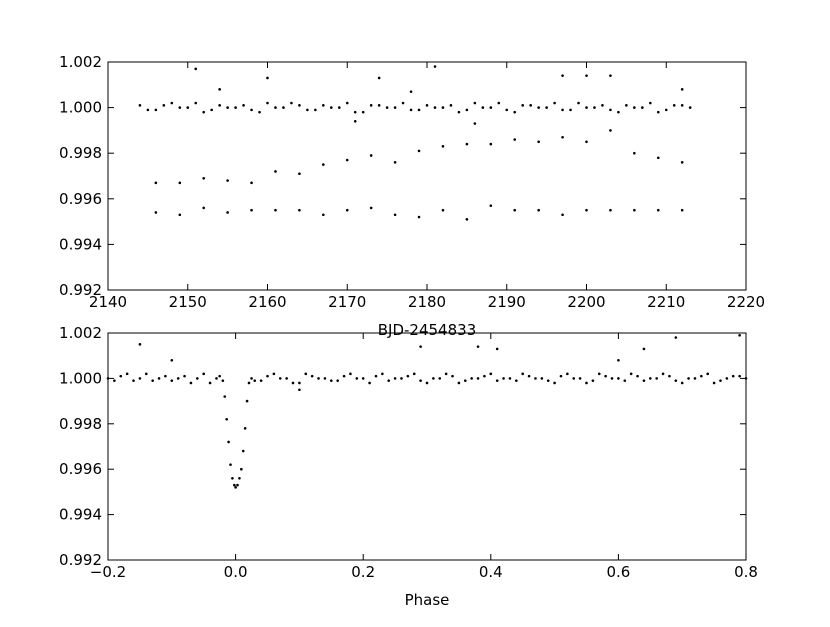  Describe the element at coordinates (666, 302) in the screenshot. I see `x-tick-label: 2210` at that location.